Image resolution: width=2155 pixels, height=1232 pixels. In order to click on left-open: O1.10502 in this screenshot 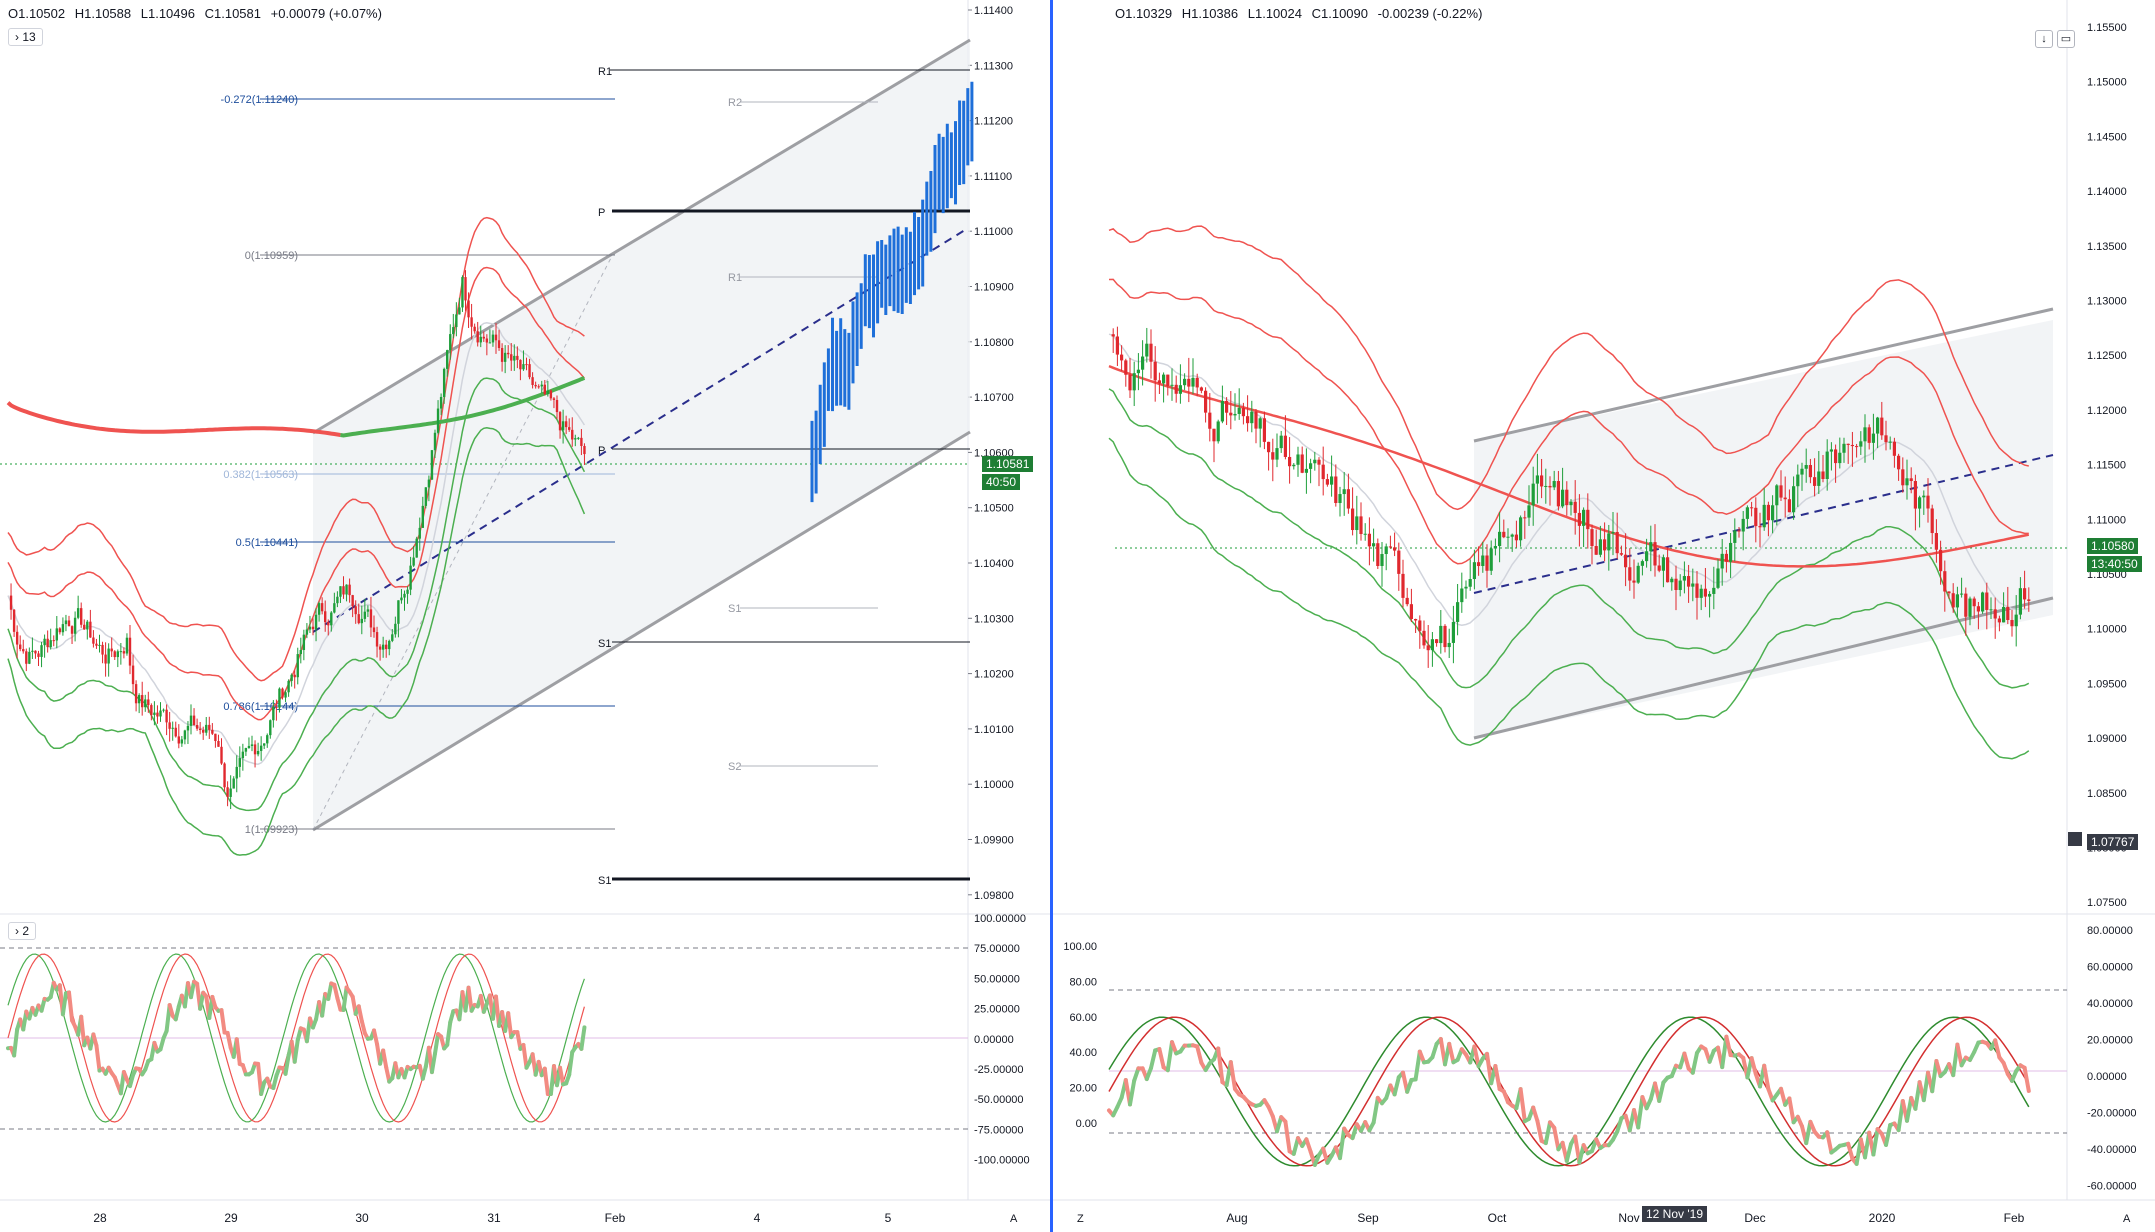, I will do `click(37, 13)`.